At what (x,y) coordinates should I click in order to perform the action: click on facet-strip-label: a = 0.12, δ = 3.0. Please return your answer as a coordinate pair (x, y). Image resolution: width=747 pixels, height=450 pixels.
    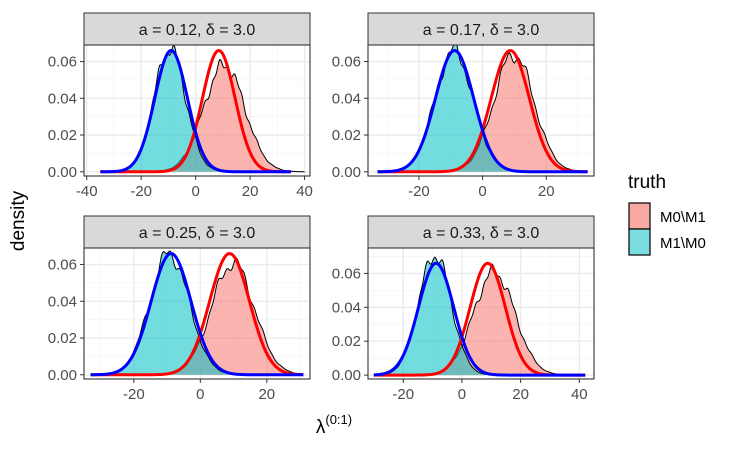
    Looking at the image, I should click on (197, 30).